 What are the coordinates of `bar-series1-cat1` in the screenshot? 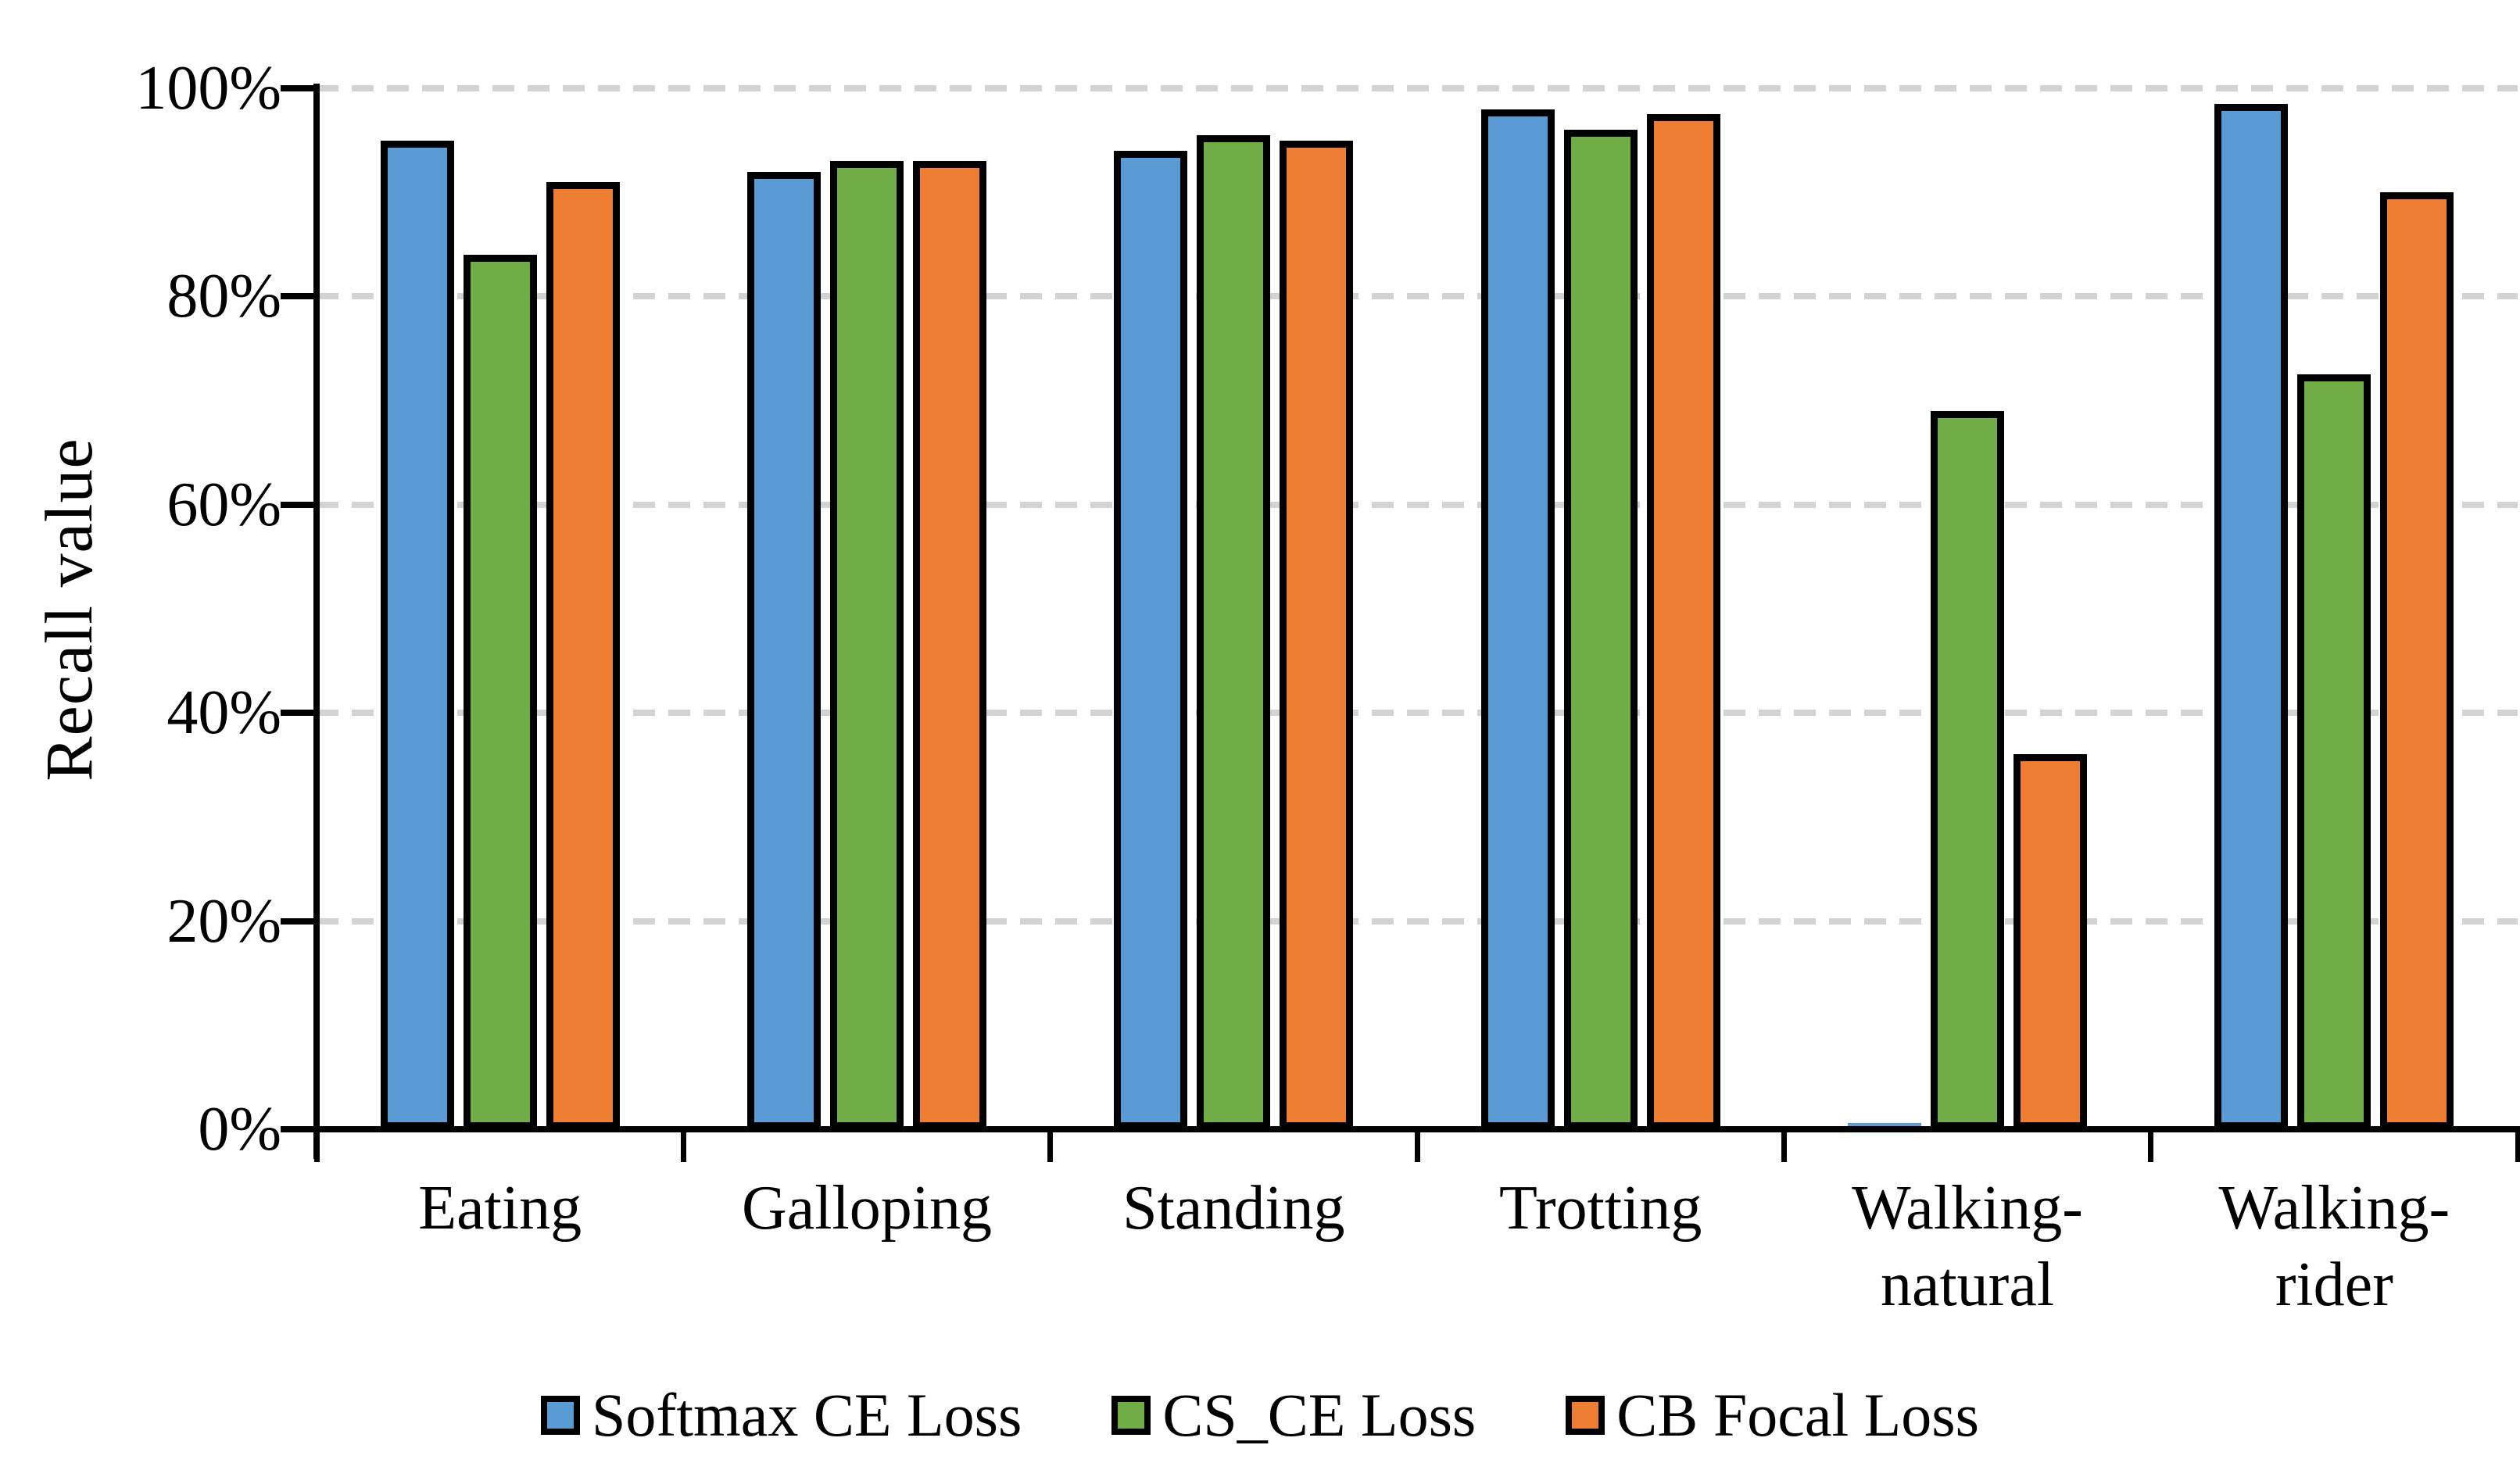 It's located at (417, 635).